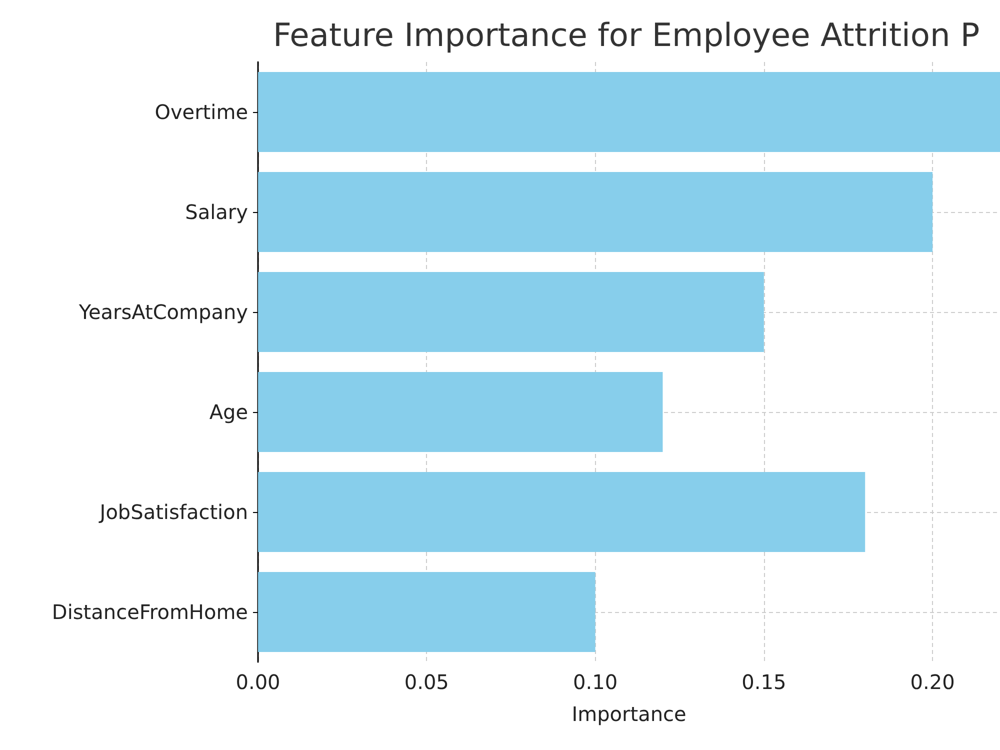  Describe the element at coordinates (228, 412) in the screenshot. I see `y-tick-label: Age` at that location.